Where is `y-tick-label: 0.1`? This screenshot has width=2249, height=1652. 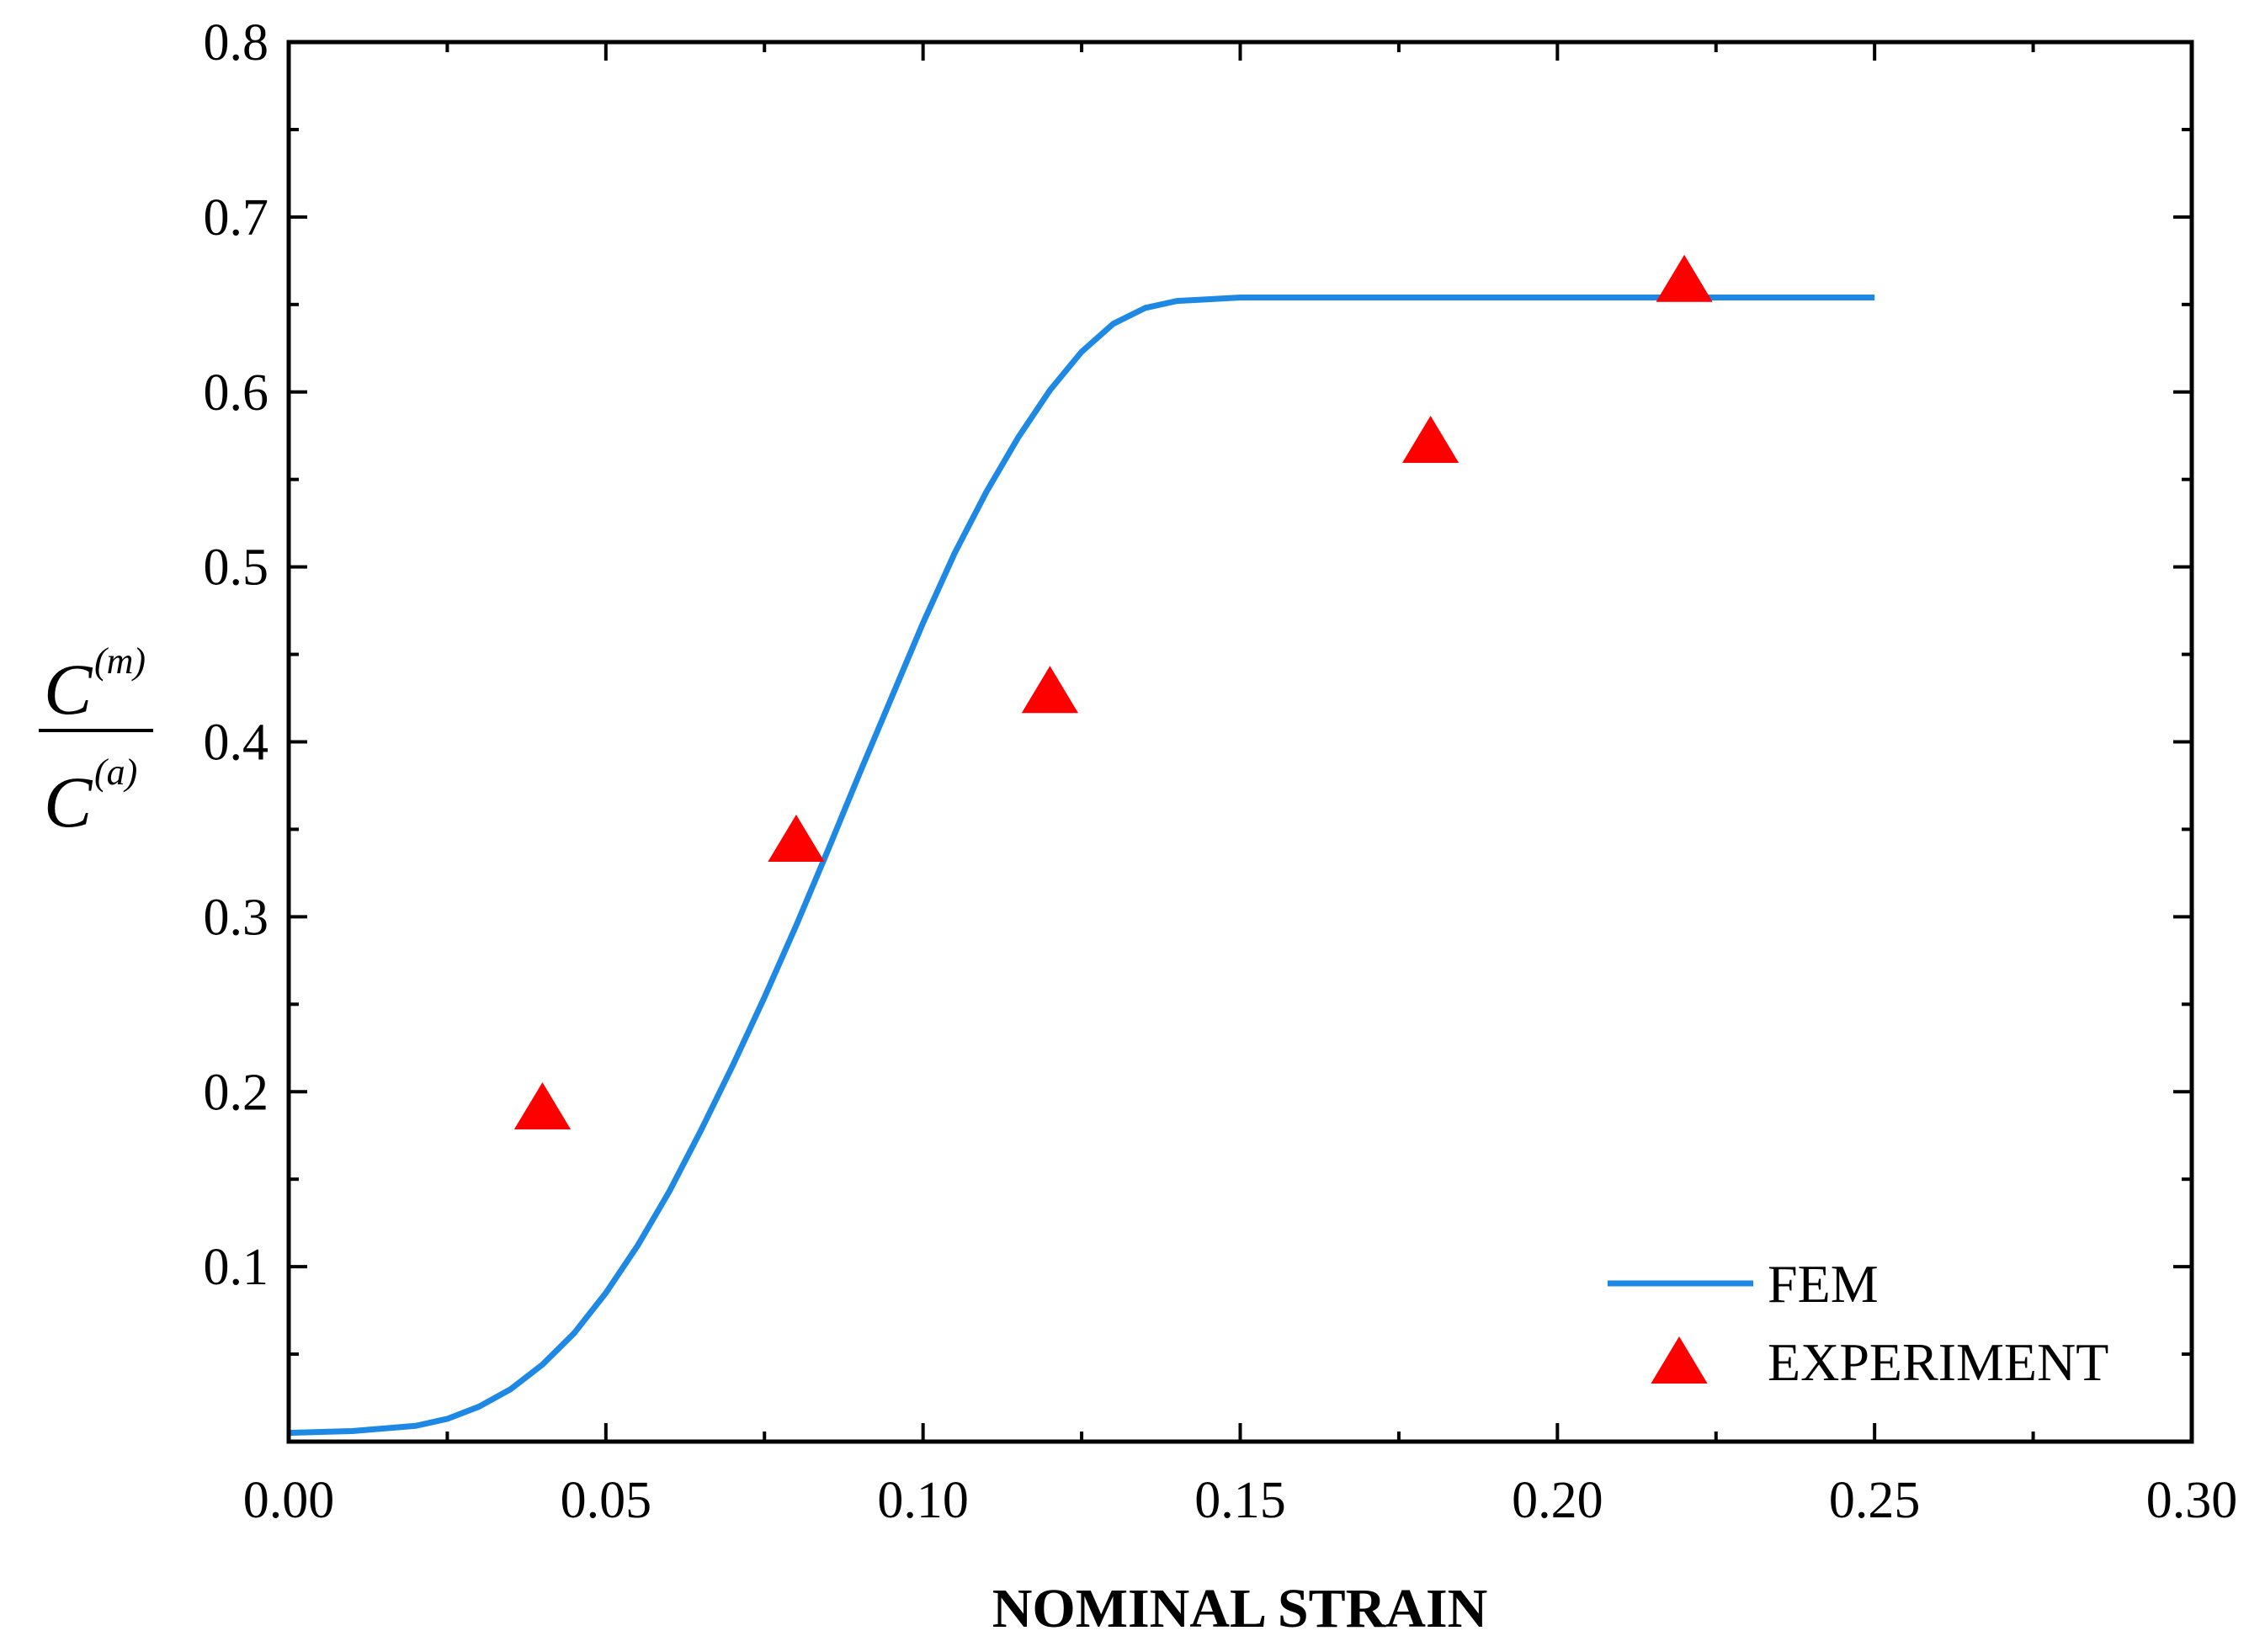
y-tick-label: 0.1 is located at coordinates (236, 1267).